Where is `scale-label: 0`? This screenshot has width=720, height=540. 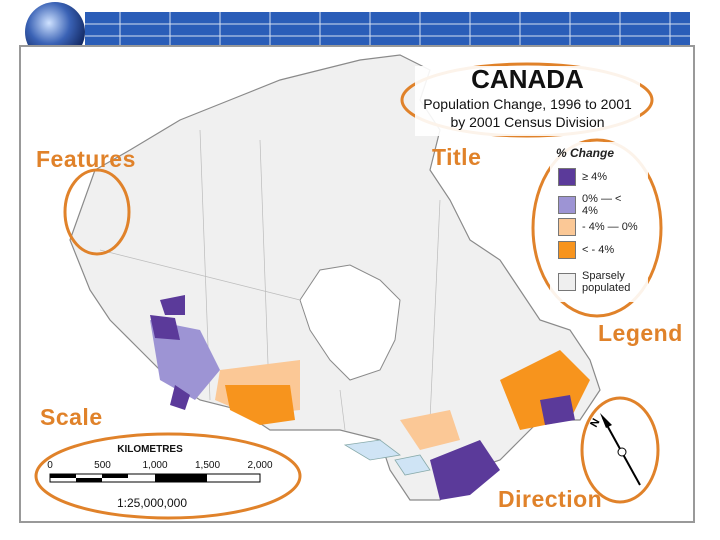
scale-label: 0 is located at coordinates (50, 465).